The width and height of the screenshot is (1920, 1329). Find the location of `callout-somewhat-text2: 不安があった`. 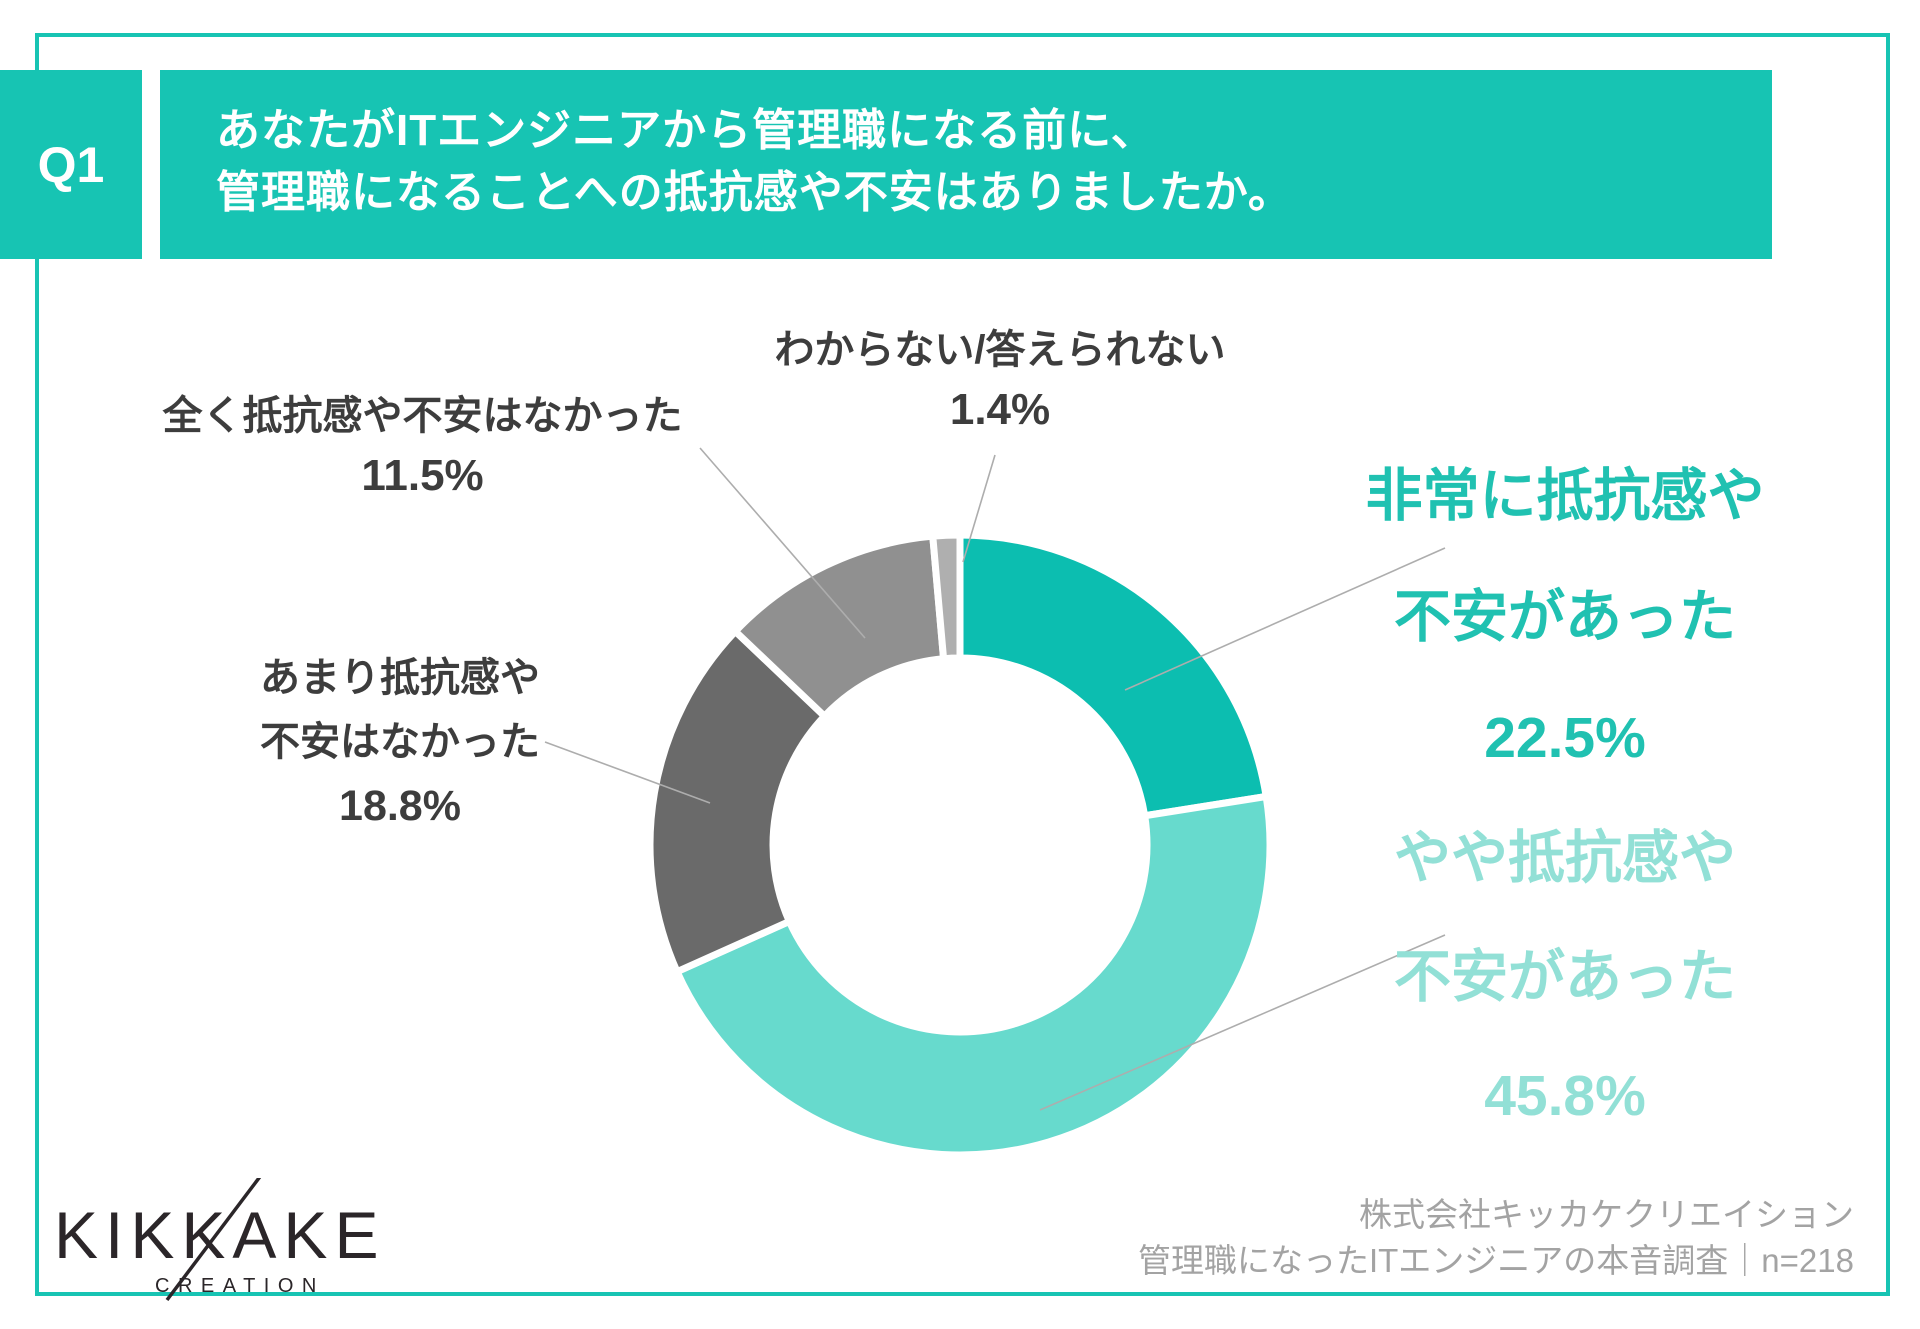

callout-somewhat-text2: 不安があった is located at coordinates (1565, 977).